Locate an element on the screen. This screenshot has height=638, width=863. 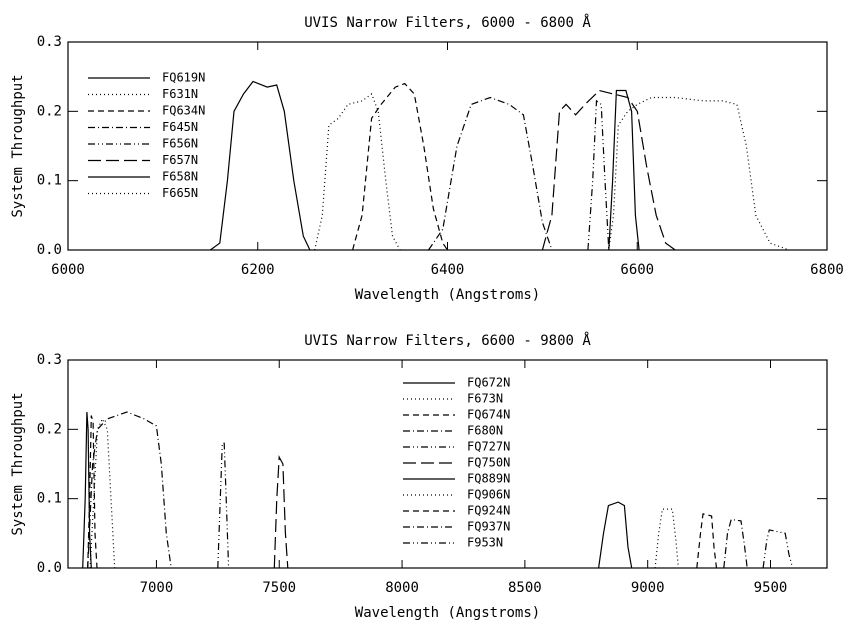
legend-label: F658N is located at coordinates (180, 177).